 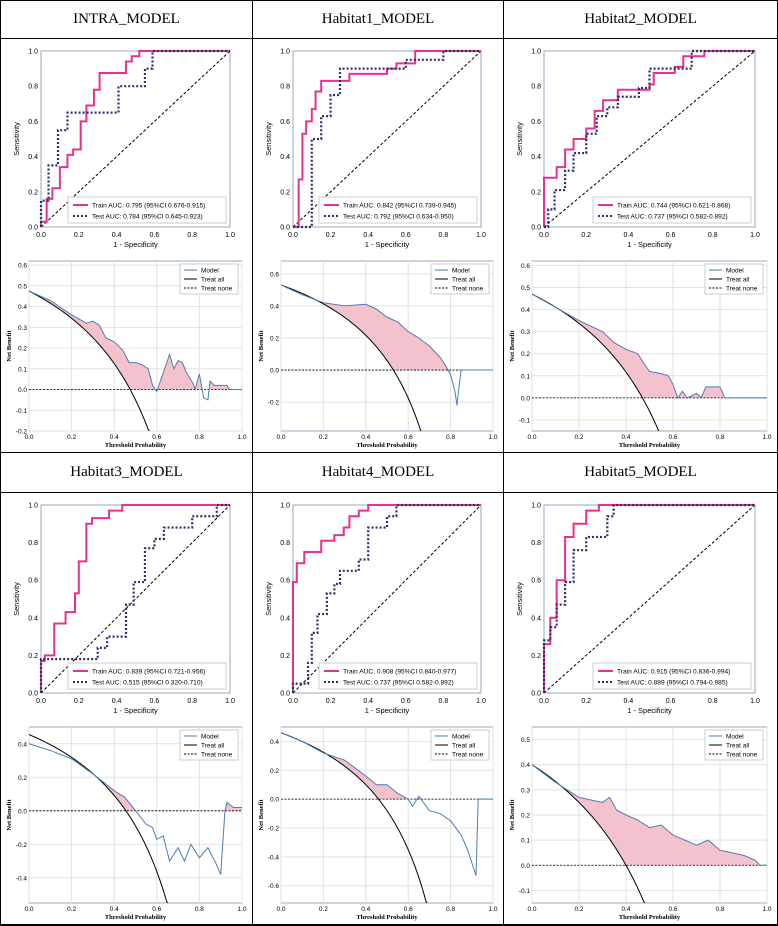 I want to click on dca-y-tick-label: -0.4, so click(x=274, y=857).